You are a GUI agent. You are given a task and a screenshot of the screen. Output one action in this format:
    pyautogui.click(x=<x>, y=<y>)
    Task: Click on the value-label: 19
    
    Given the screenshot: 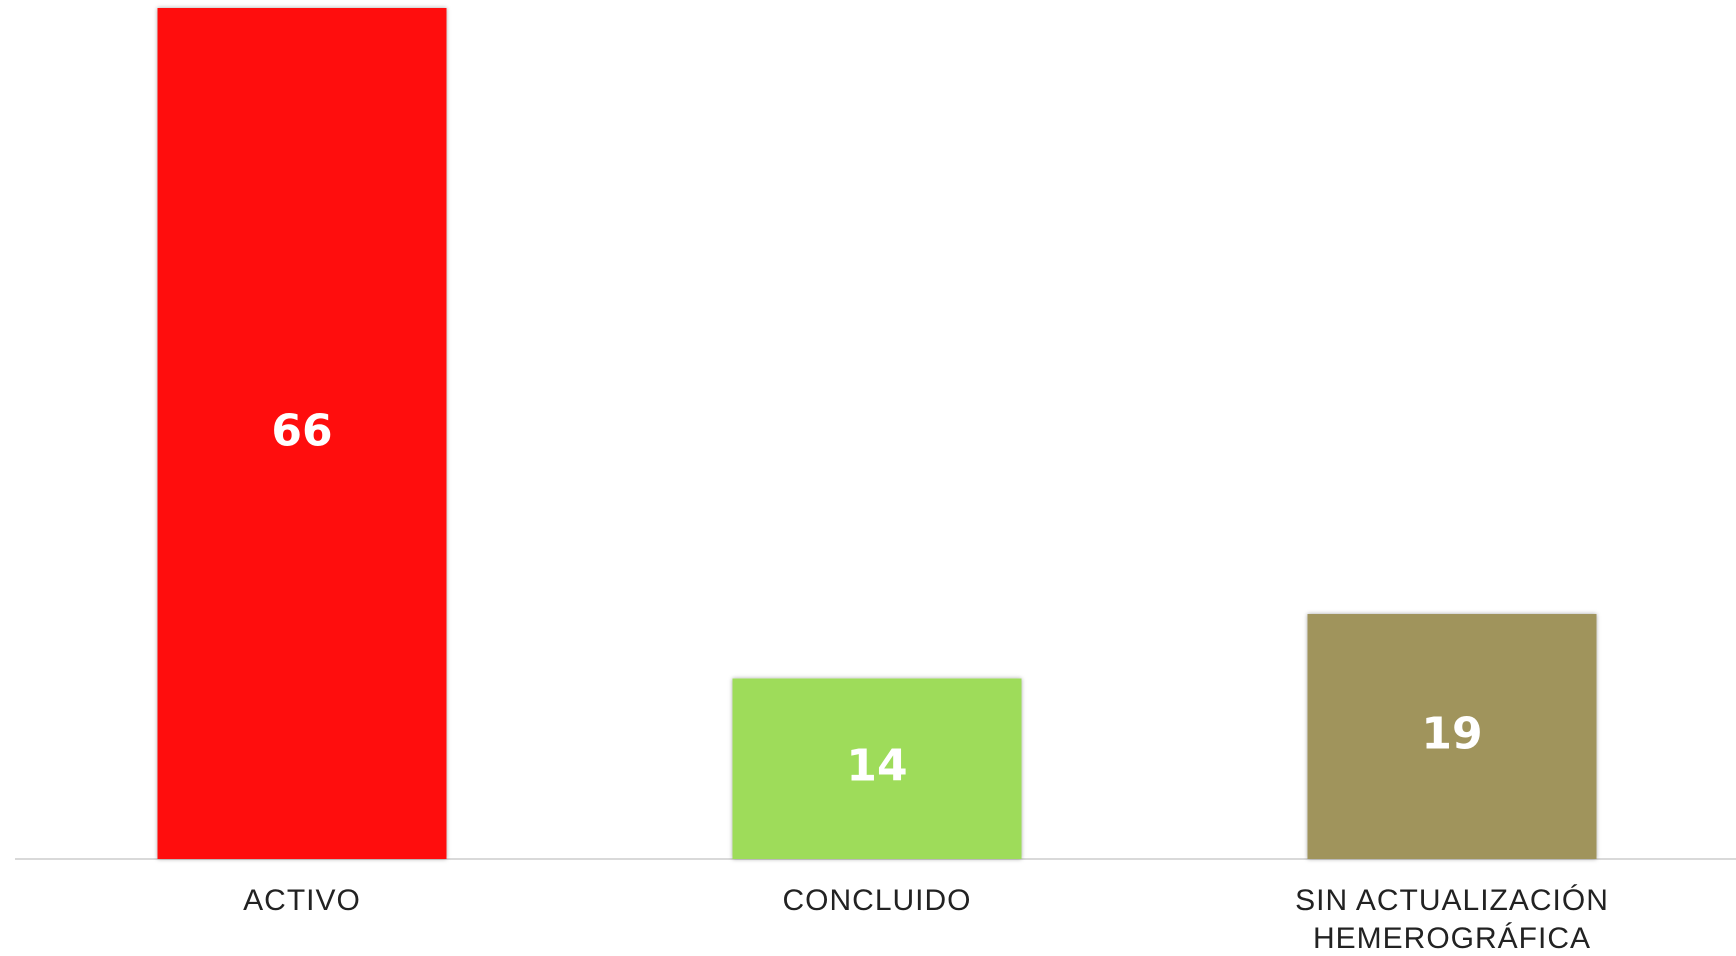 What is the action you would take?
    pyautogui.click(x=1451, y=734)
    